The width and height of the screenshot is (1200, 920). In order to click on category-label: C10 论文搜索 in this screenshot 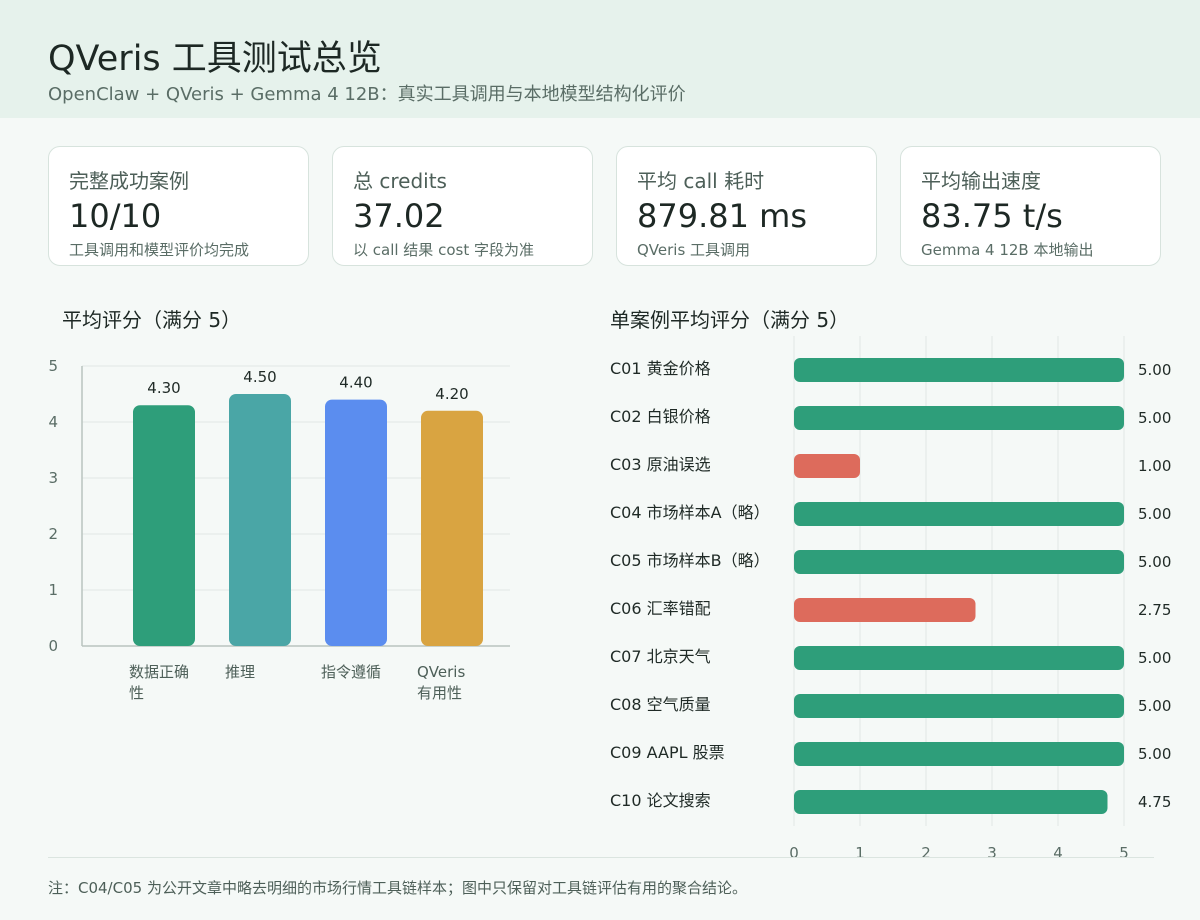, I will do `click(660, 800)`.